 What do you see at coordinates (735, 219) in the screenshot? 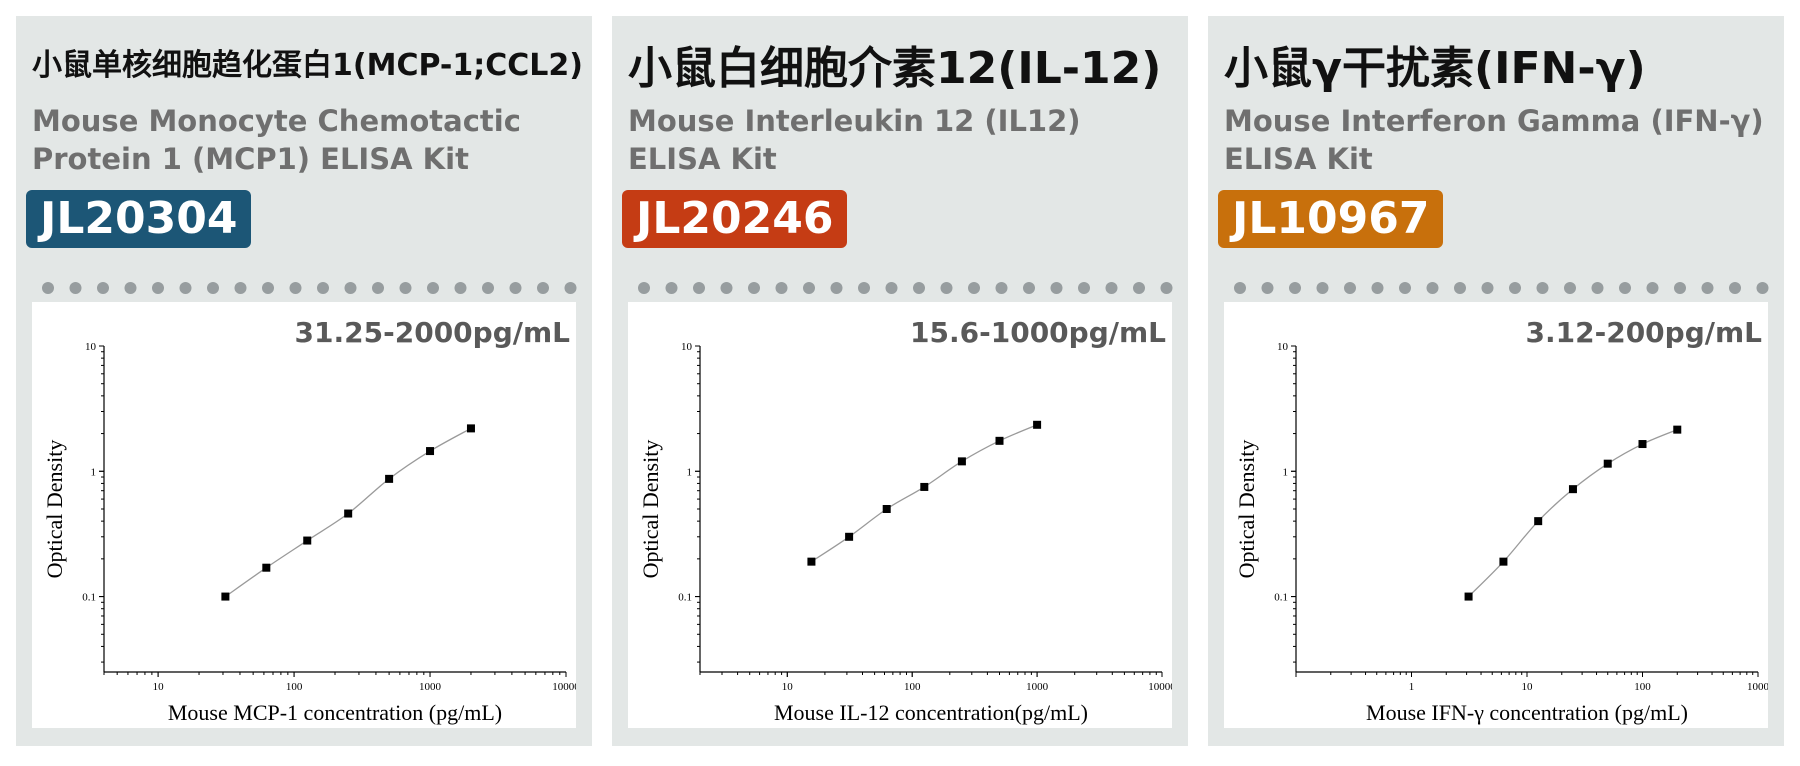
I see `catalog-badge: JL20246` at bounding box center [735, 219].